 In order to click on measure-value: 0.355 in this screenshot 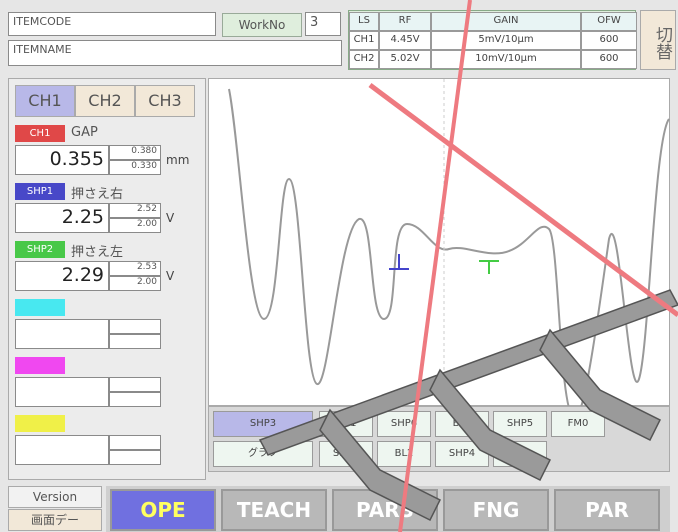, I will do `click(62, 160)`.